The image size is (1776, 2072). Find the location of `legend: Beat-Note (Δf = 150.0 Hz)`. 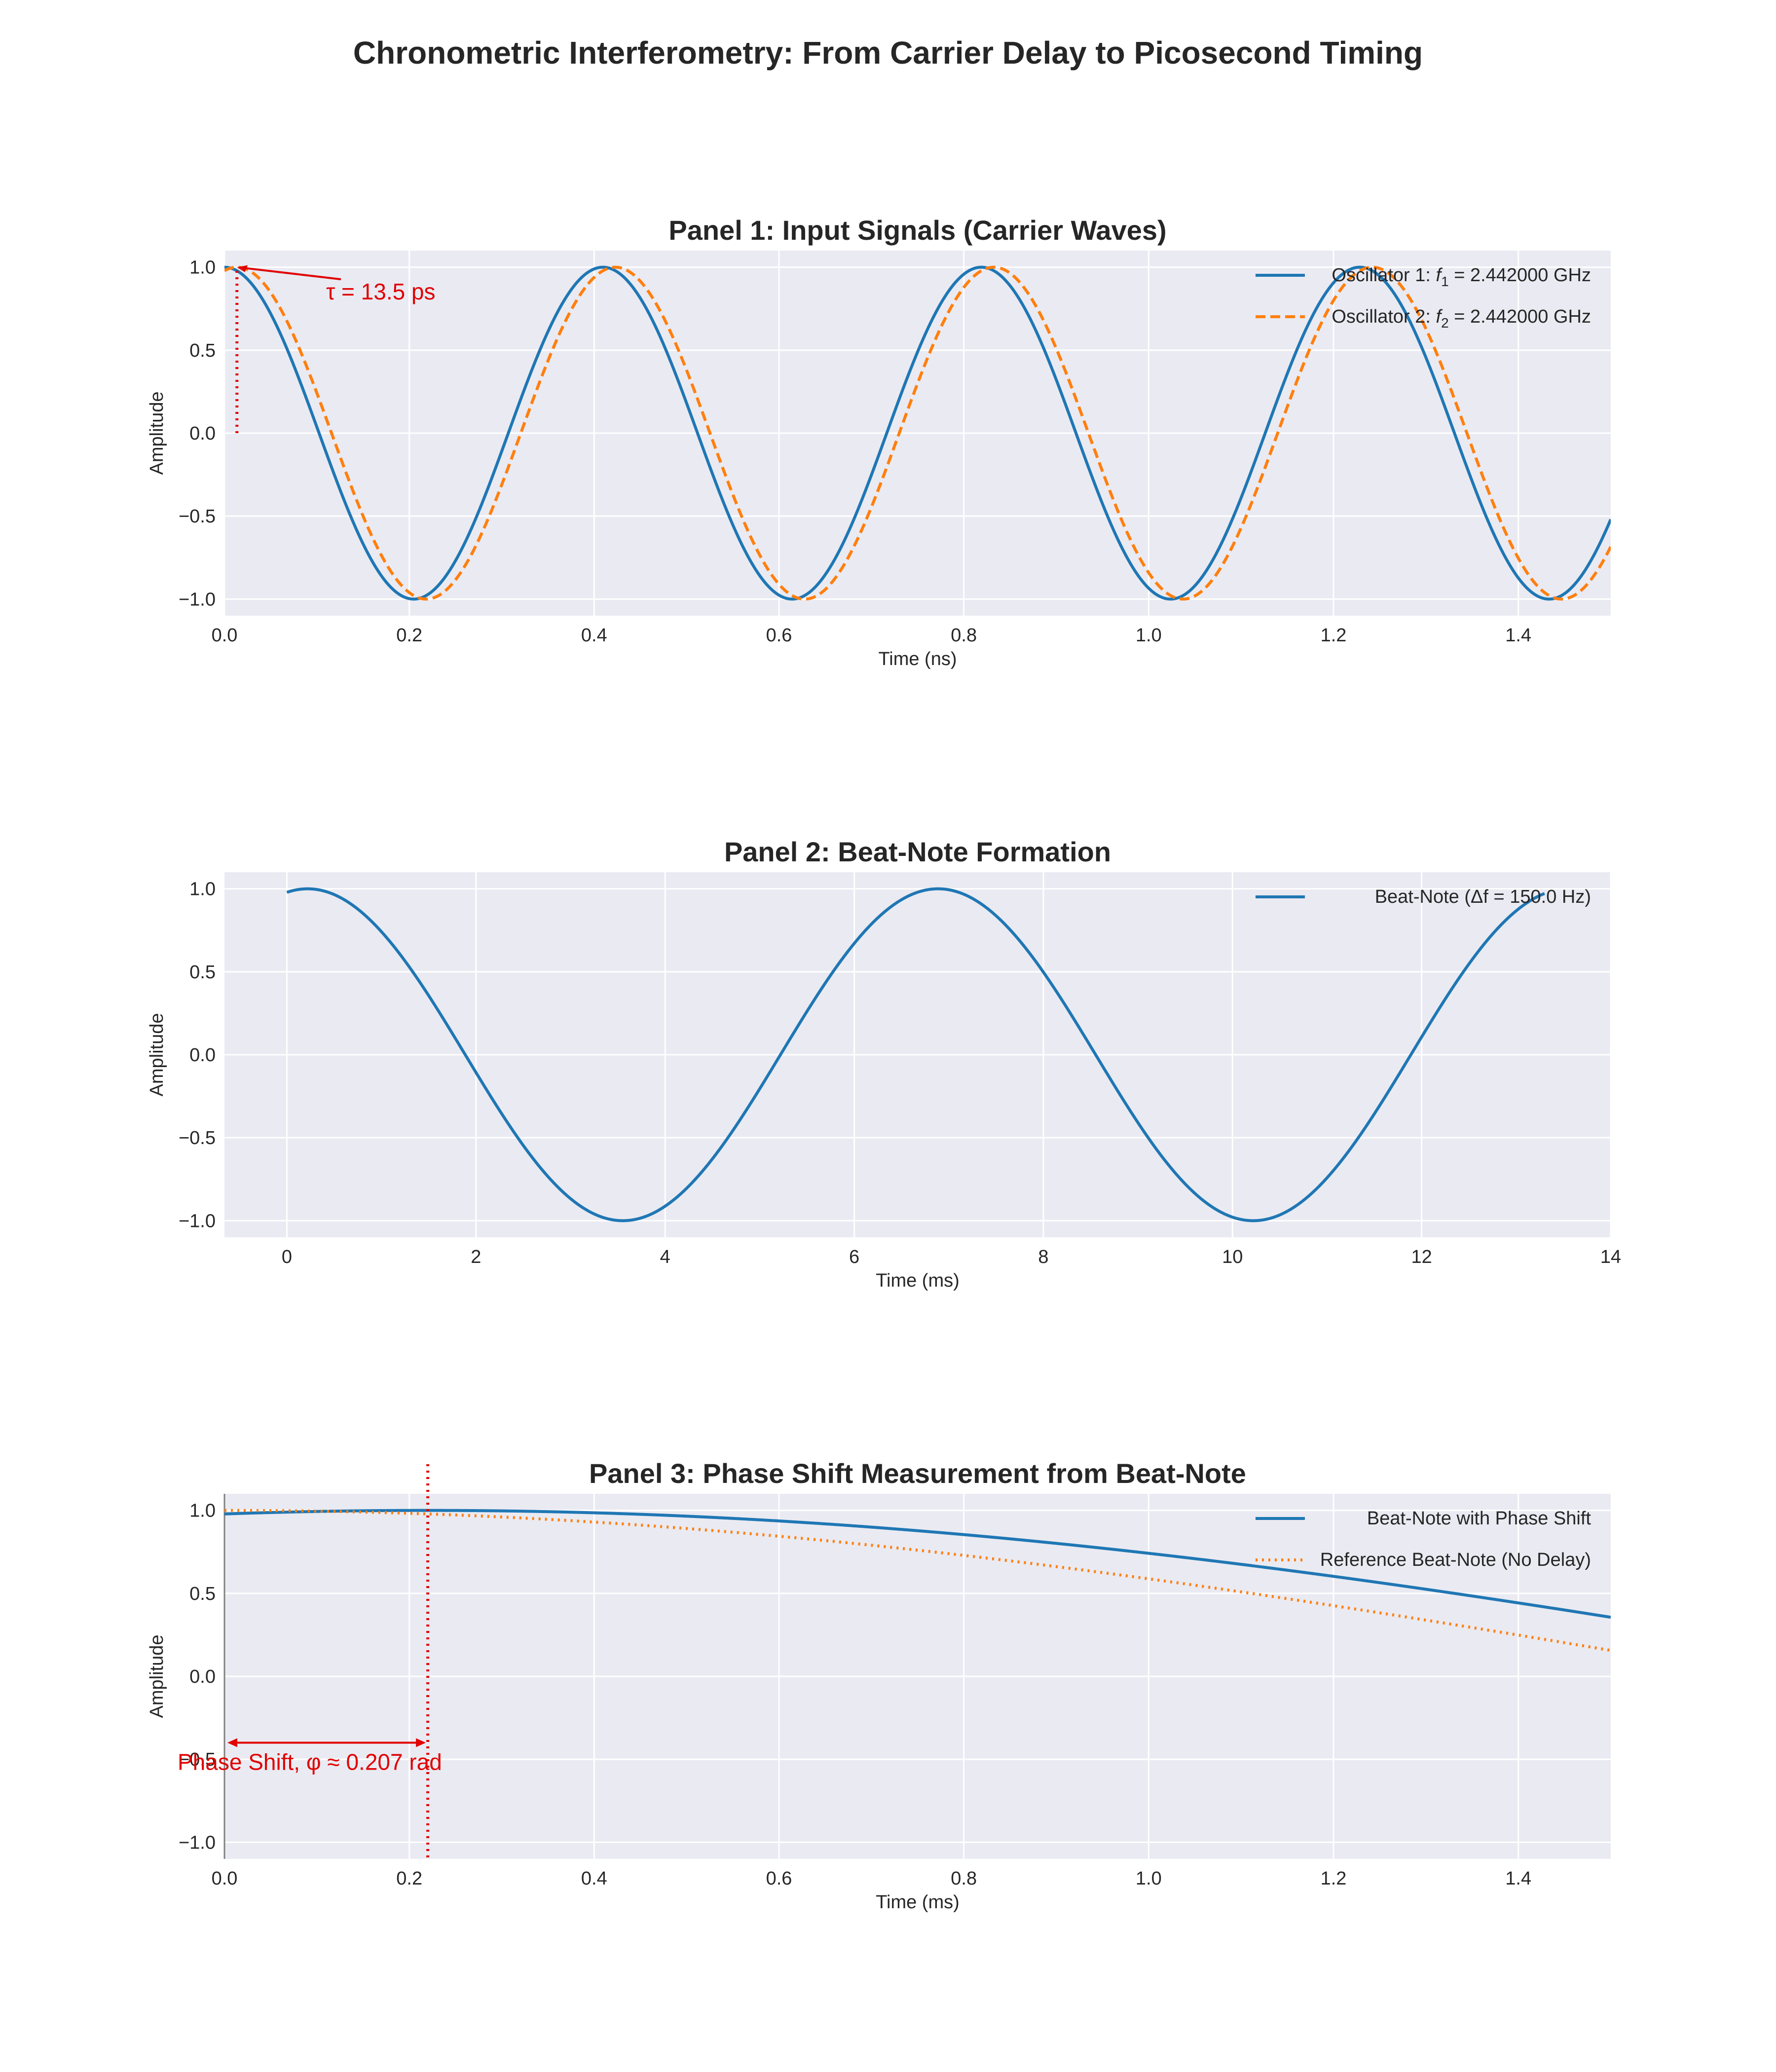

legend: Beat-Note (Δf = 150.0 Hz) is located at coordinates (1424, 897).